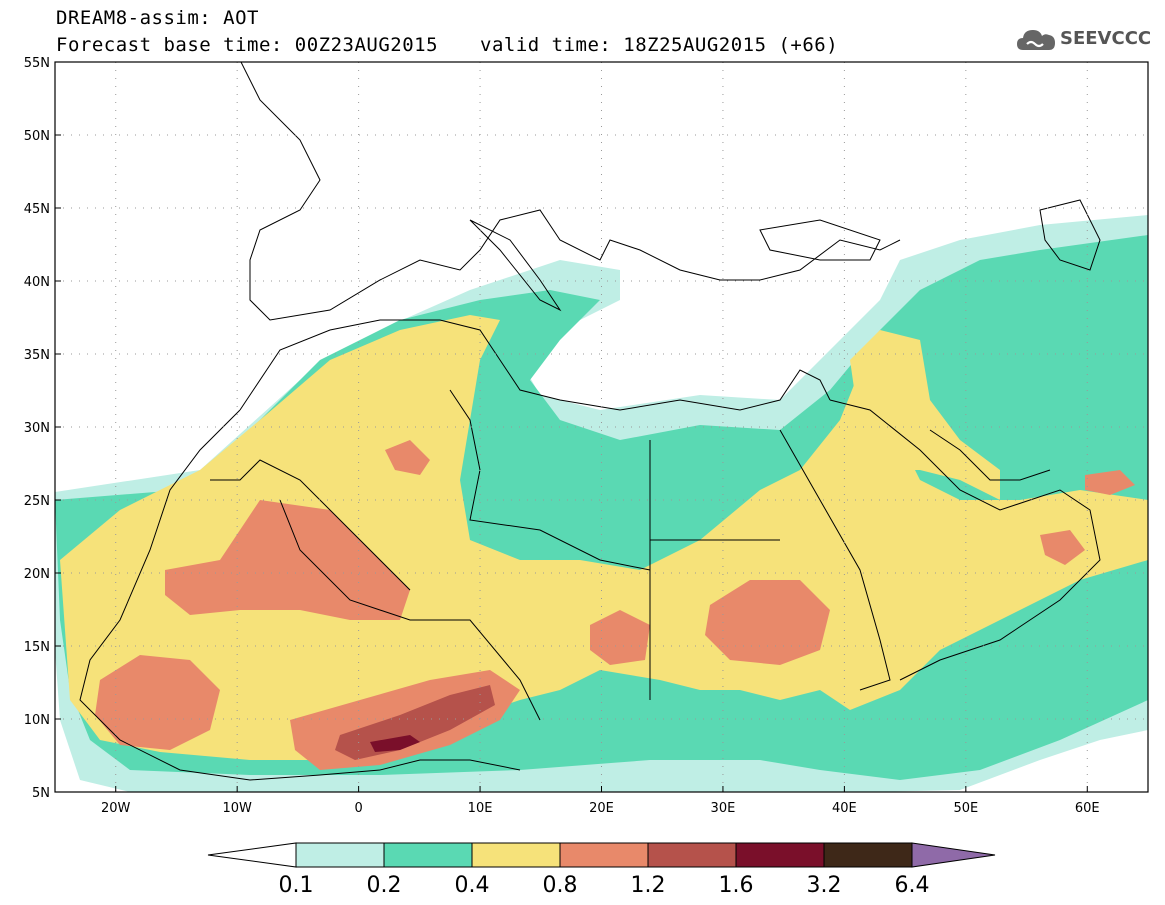 This screenshot has width=1165, height=905. Describe the element at coordinates (1106, 38) in the screenshot. I see `logo-text: SEEVCCC` at that location.